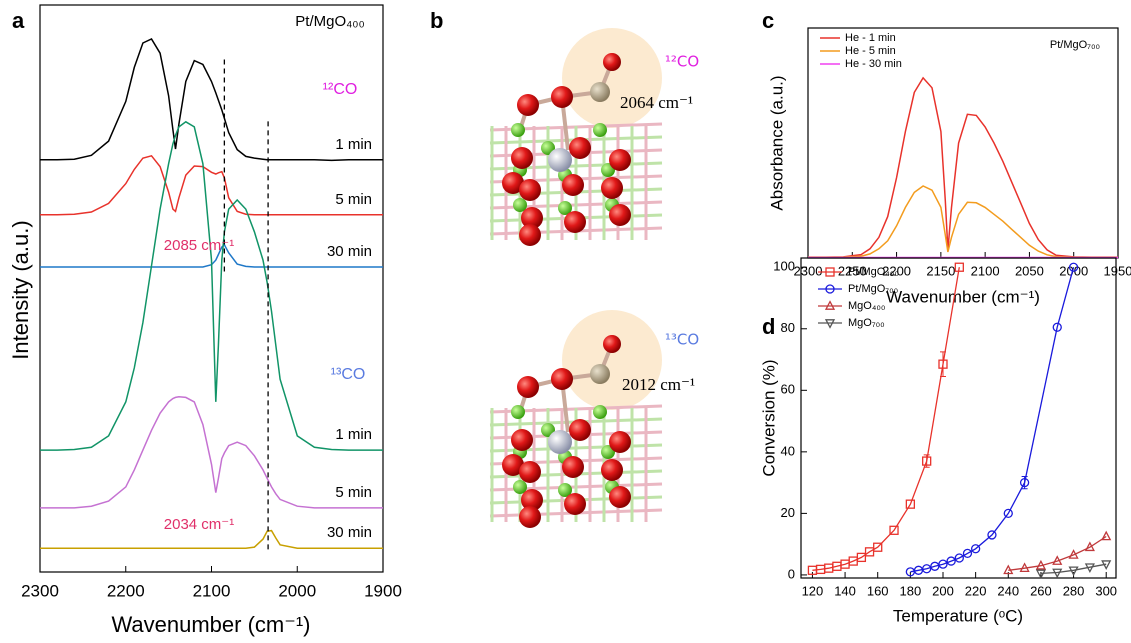  I want to click on x-tick-label: 2100, so click(985, 270).